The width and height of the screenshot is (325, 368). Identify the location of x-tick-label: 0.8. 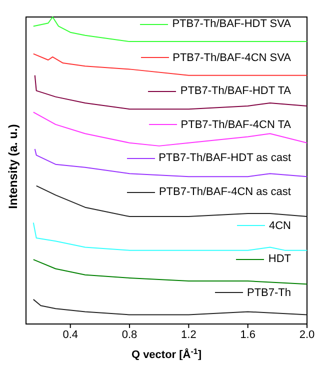
(130, 334).